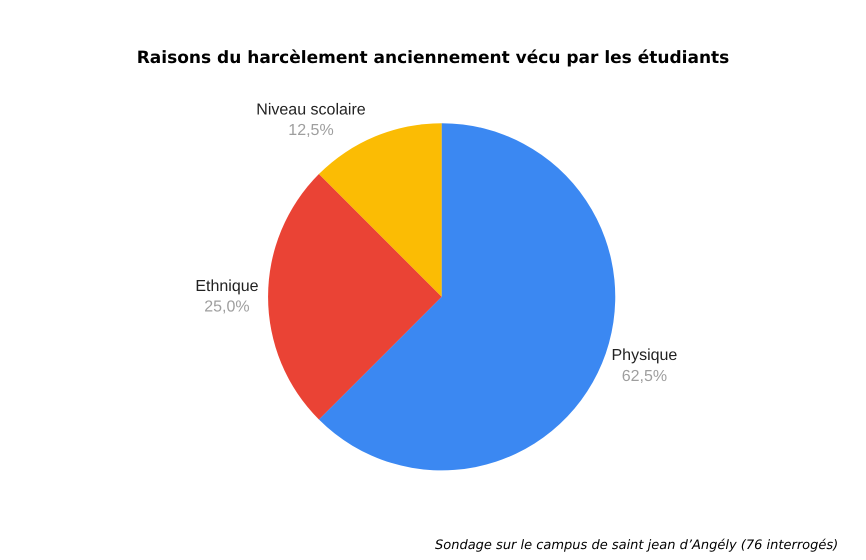 The image size is (866, 560). Describe the element at coordinates (355, 297) in the screenshot. I see `pie-slice` at that location.